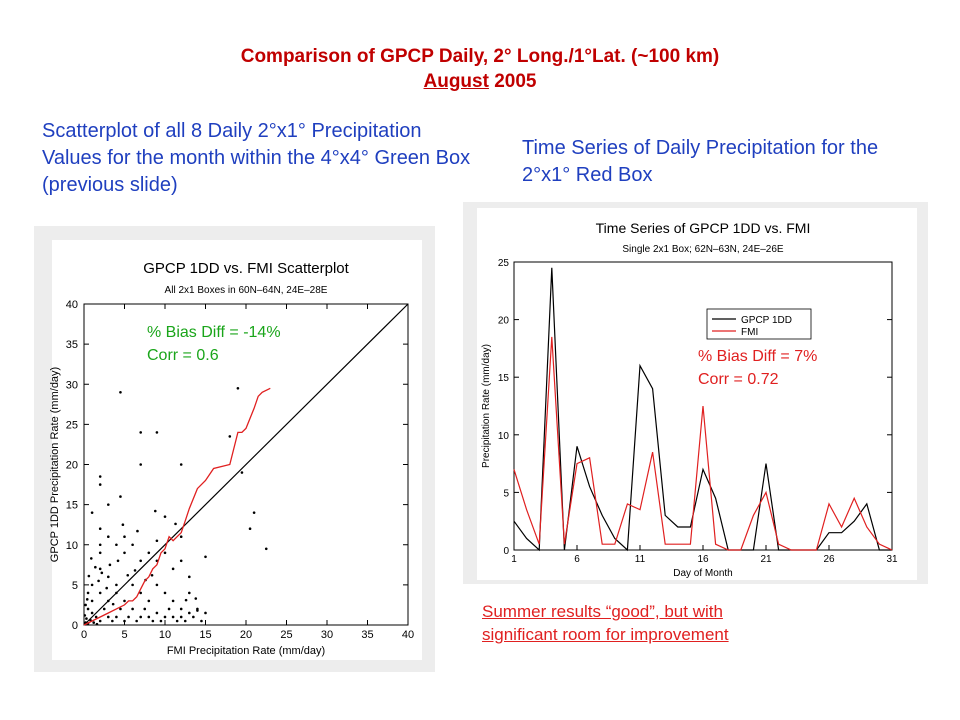  What do you see at coordinates (504, 321) in the screenshot?
I see `y-tick-label: 20` at bounding box center [504, 321].